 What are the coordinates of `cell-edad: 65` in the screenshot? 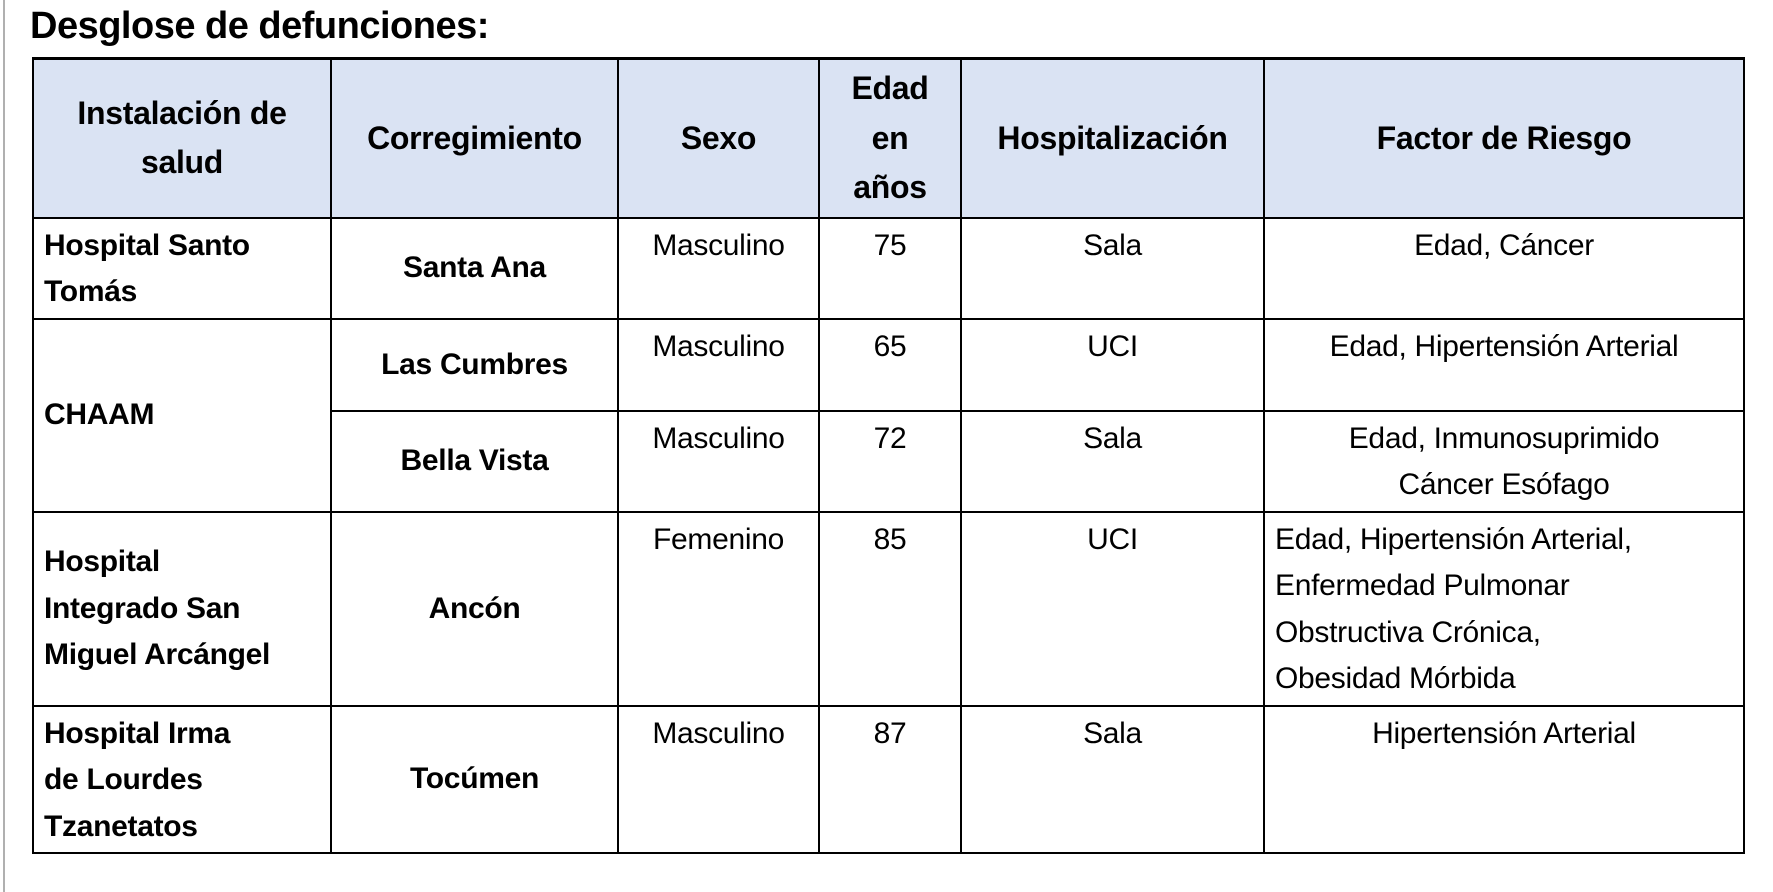 It's located at (890, 364).